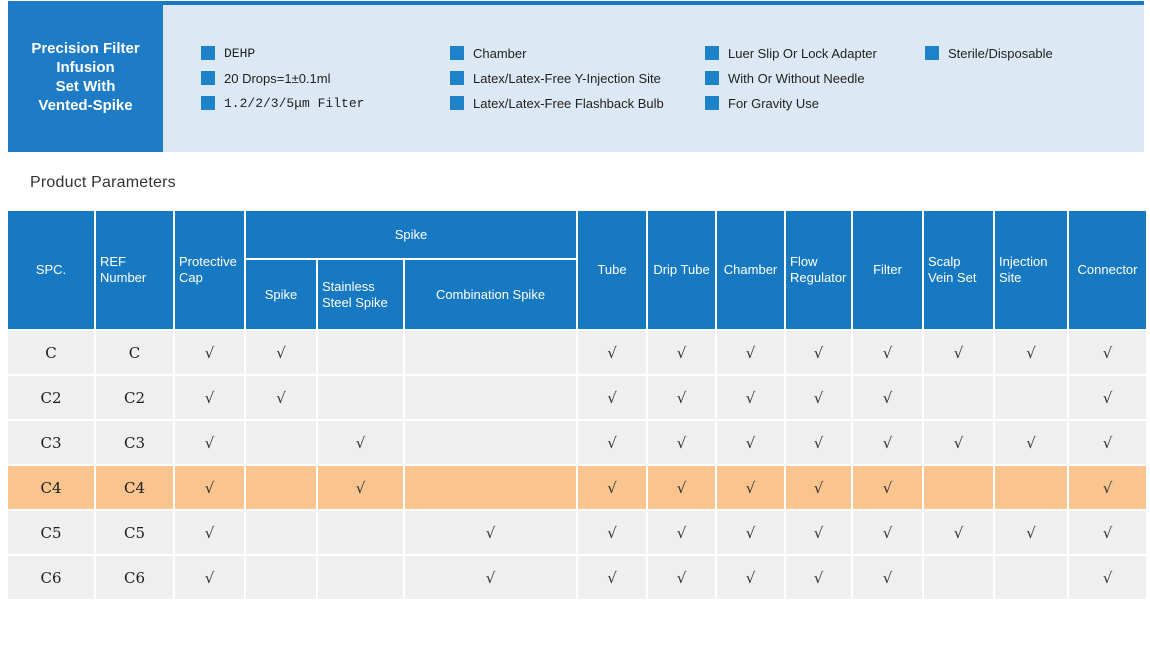  I want to click on spc-cell: C5, so click(51, 532).